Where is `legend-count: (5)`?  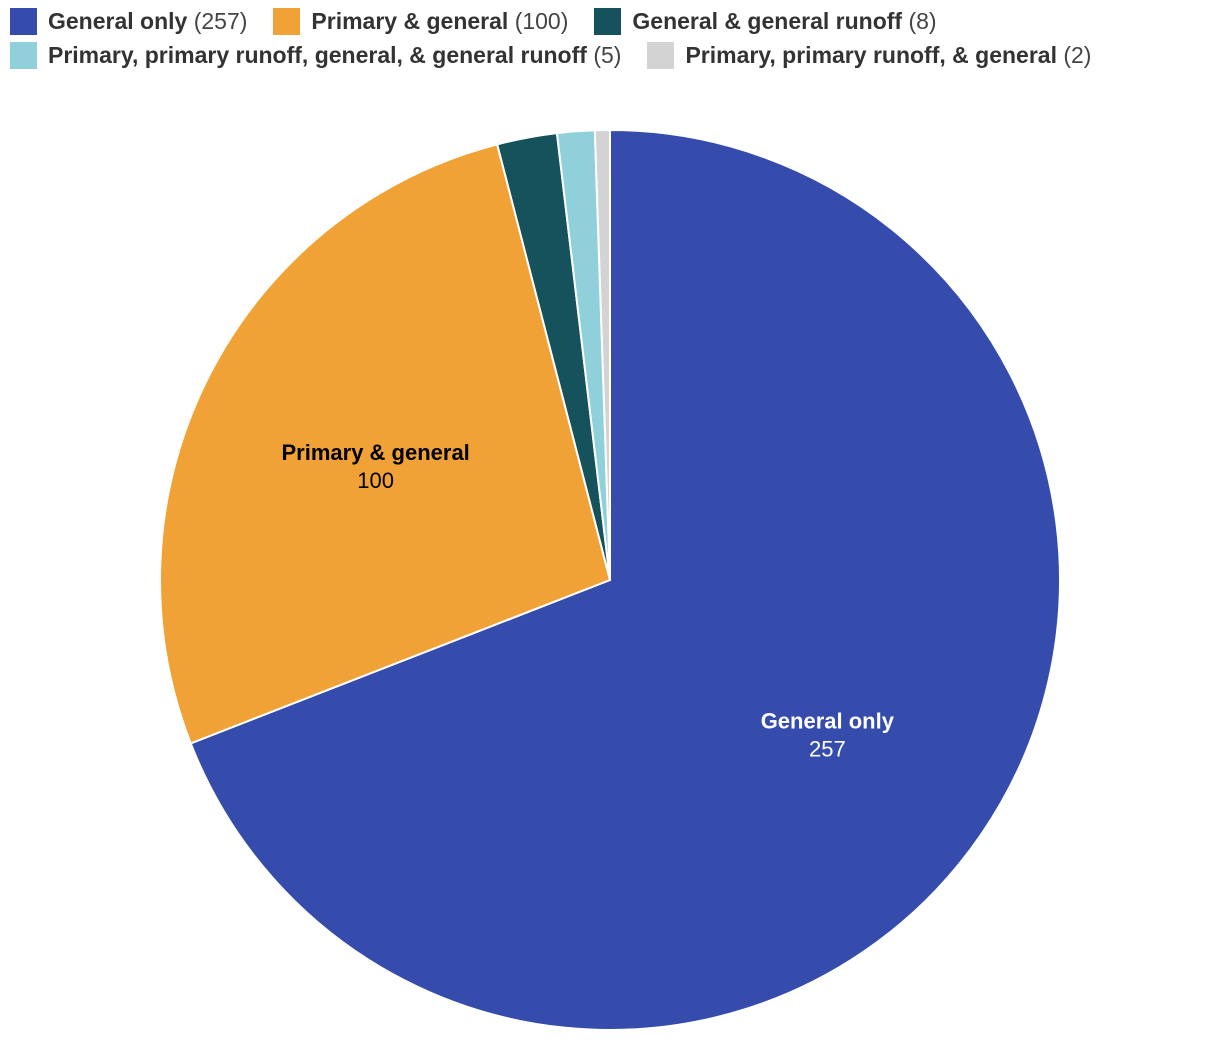 legend-count: (5) is located at coordinates (607, 54).